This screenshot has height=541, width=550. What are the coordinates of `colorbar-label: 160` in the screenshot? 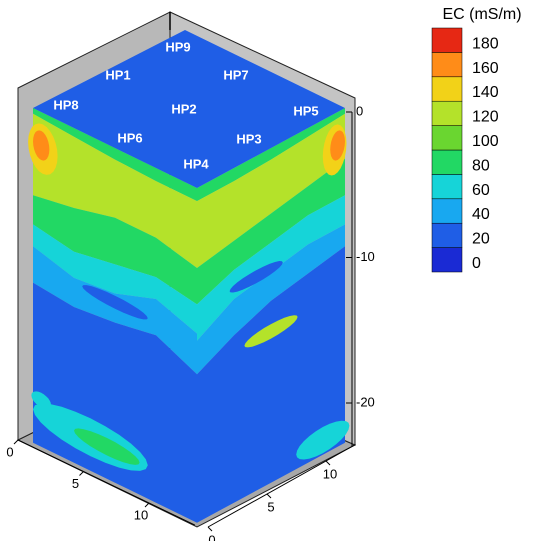 It's located at (485, 68).